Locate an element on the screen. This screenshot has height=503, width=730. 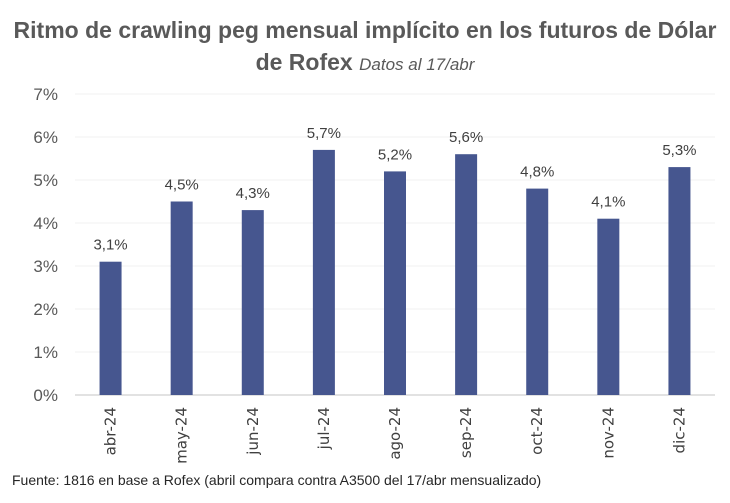
data-label: 5,3% is located at coordinates (679, 150).